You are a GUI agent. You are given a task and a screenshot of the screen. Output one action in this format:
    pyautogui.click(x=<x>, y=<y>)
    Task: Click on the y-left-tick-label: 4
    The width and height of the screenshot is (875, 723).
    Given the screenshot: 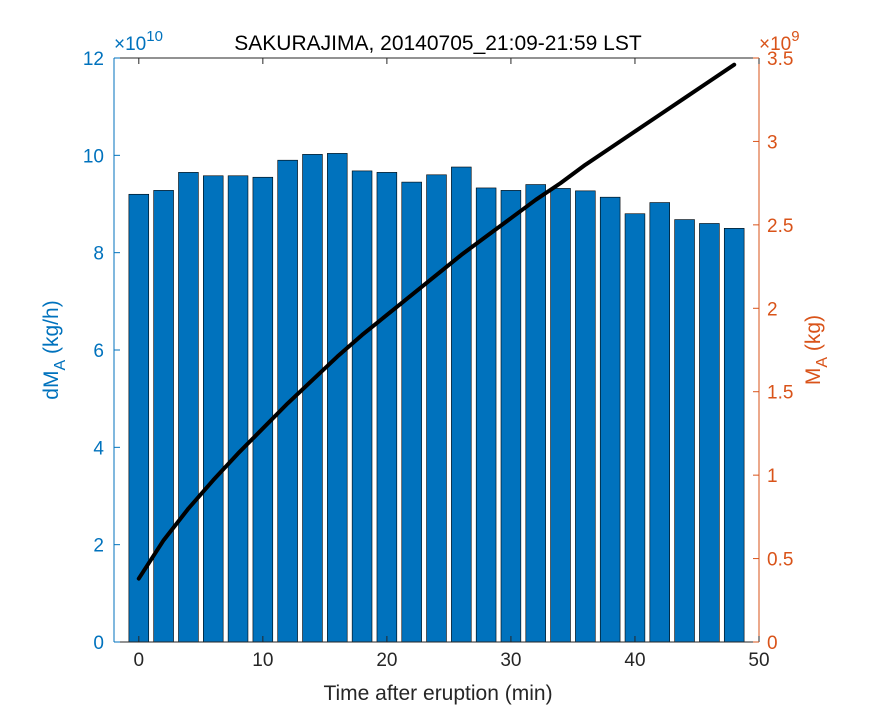 What is the action you would take?
    pyautogui.click(x=98, y=448)
    